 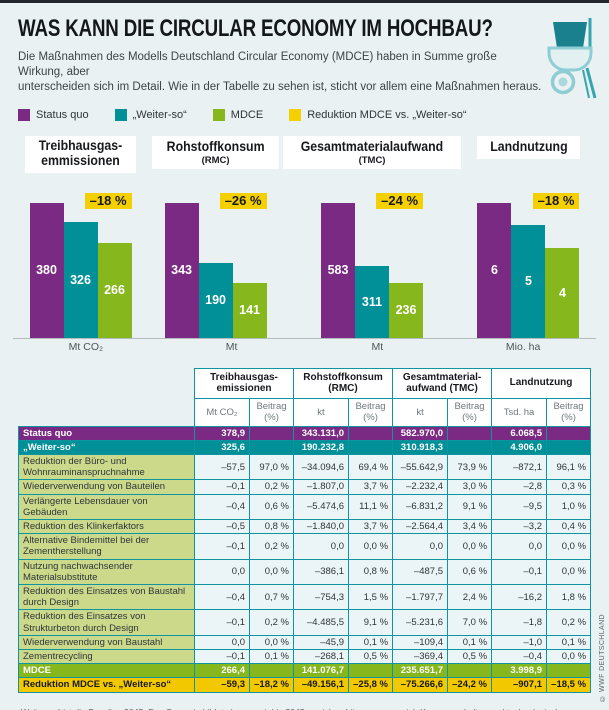 What do you see at coordinates (470, 597) in the screenshot?
I see `cell-percent: 2,4 %` at bounding box center [470, 597].